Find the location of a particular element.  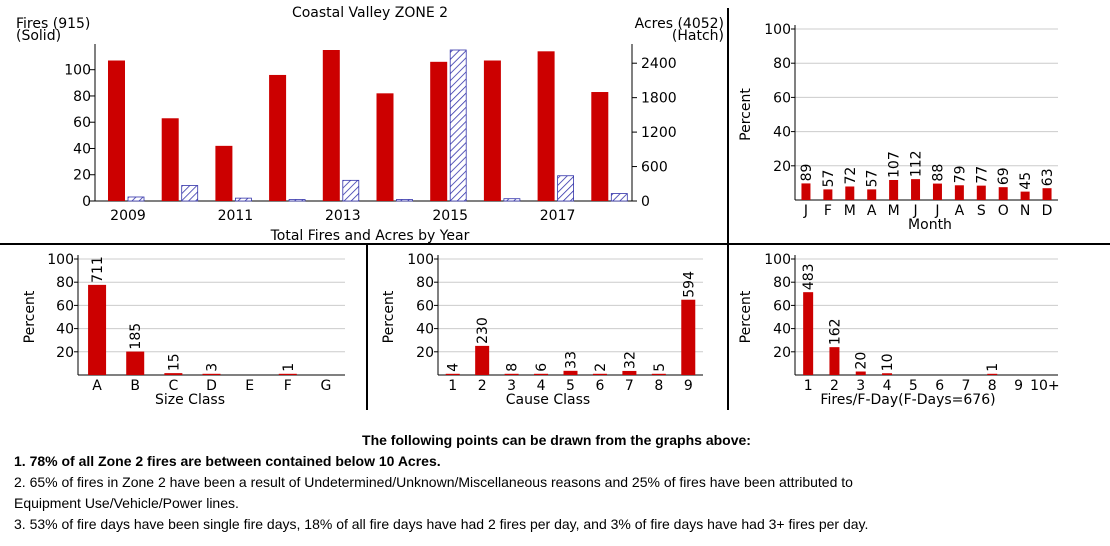

data-label: 2 is located at coordinates (601, 367).